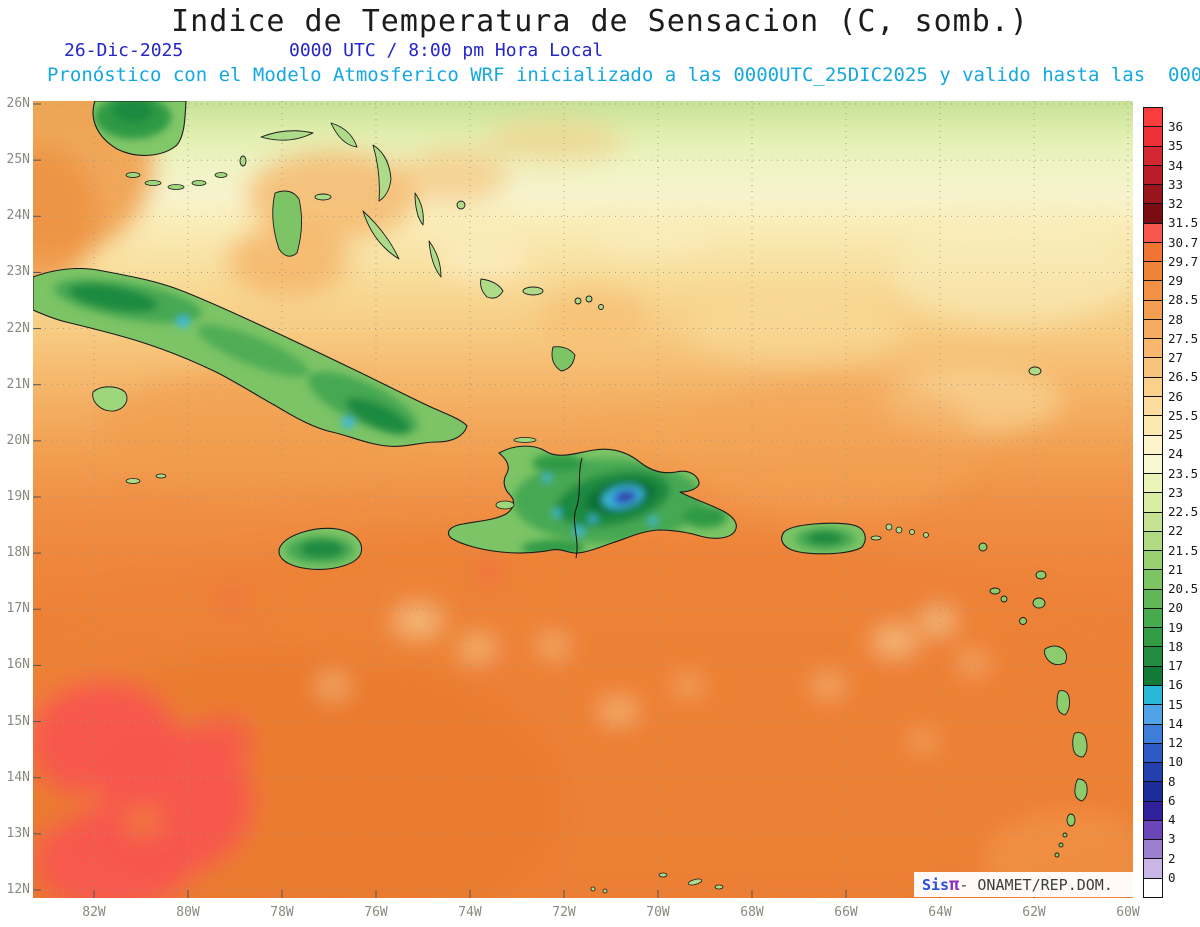 The width and height of the screenshot is (1200, 927). Describe the element at coordinates (1176, 184) in the screenshot. I see `colorbar-label: 33` at that location.